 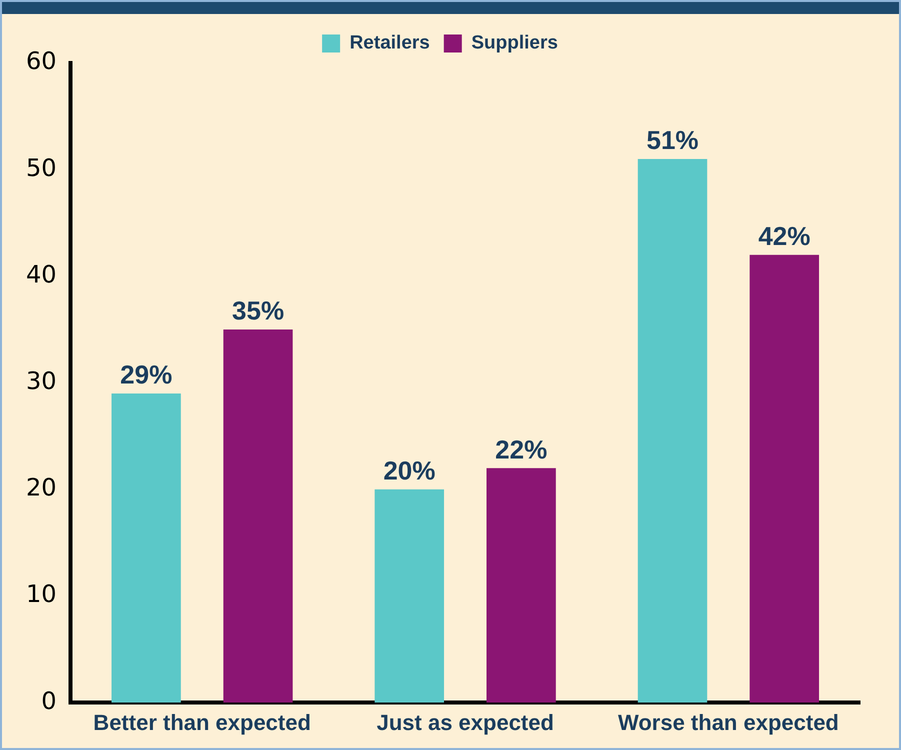 I want to click on y-tick-label: 0, so click(x=49, y=700).